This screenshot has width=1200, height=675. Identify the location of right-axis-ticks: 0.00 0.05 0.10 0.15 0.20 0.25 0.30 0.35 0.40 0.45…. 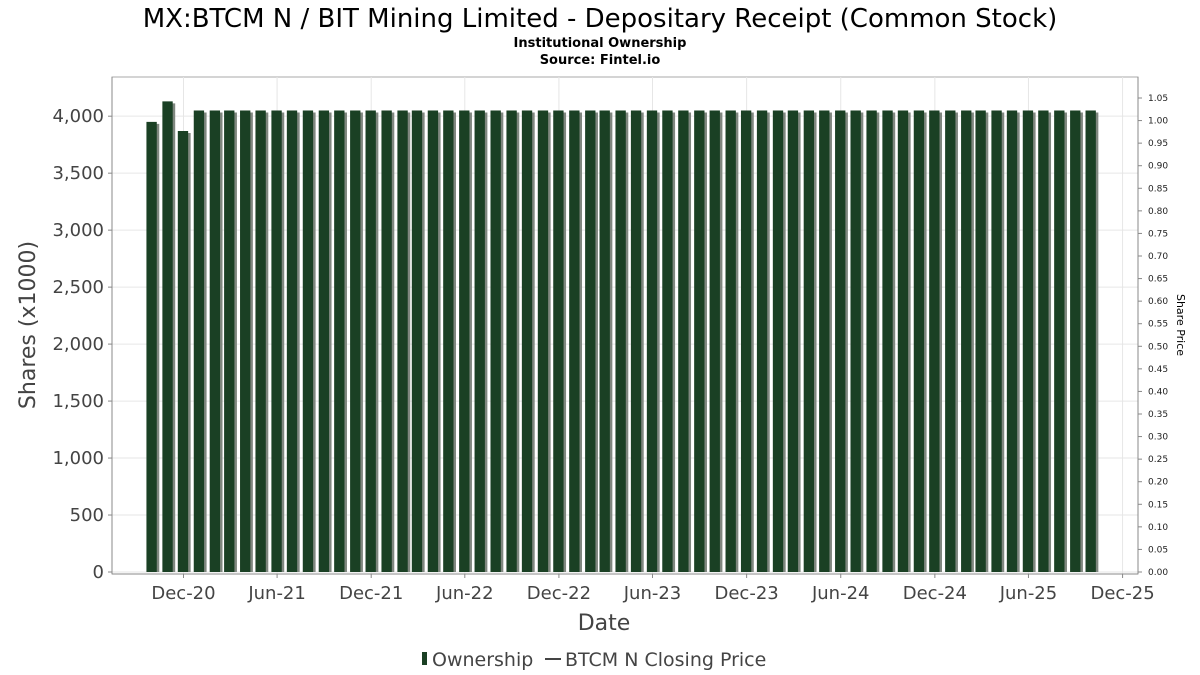
(1153, 336).